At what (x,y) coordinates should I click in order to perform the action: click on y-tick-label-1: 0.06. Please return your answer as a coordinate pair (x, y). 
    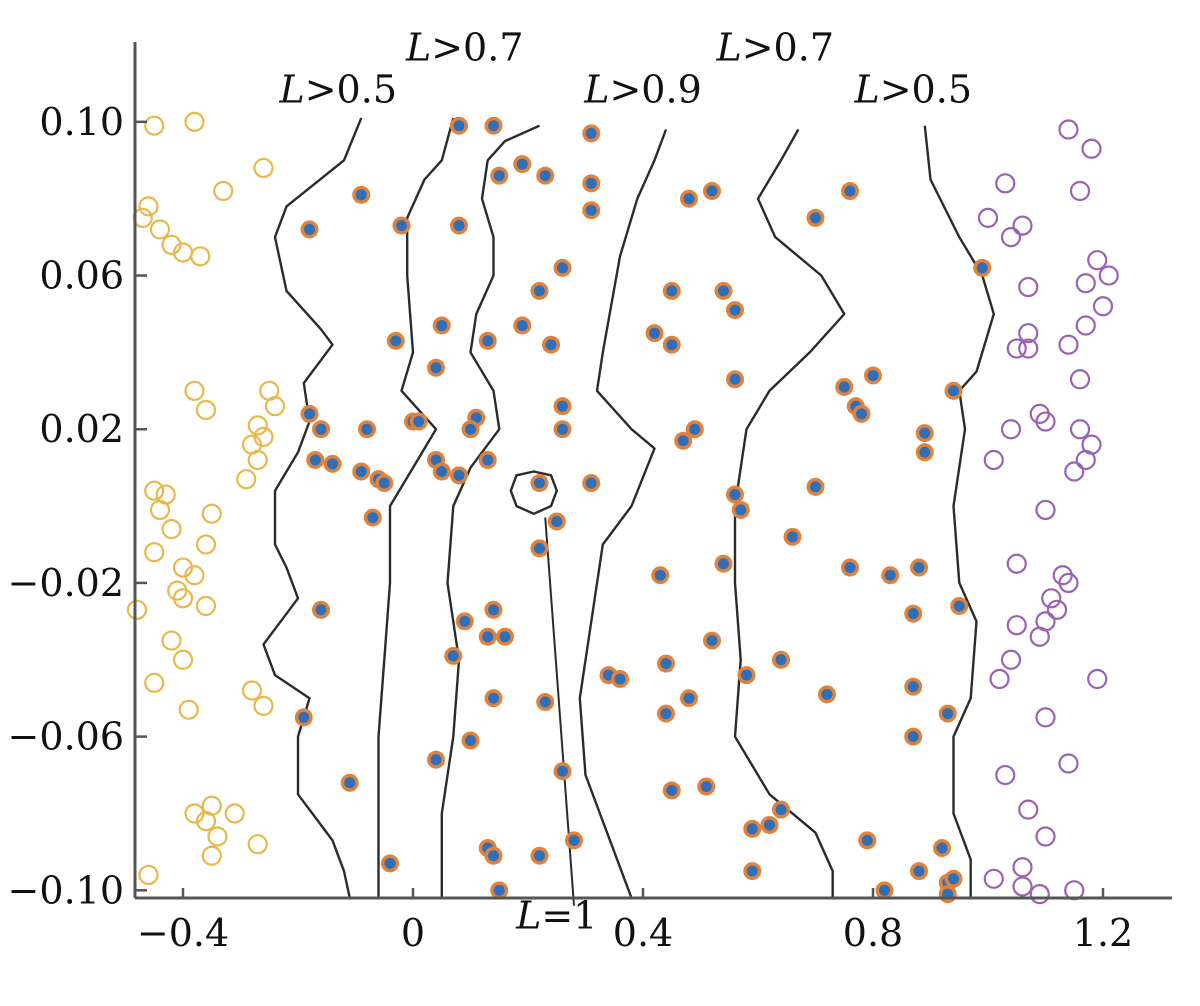
    Looking at the image, I should click on (81, 276).